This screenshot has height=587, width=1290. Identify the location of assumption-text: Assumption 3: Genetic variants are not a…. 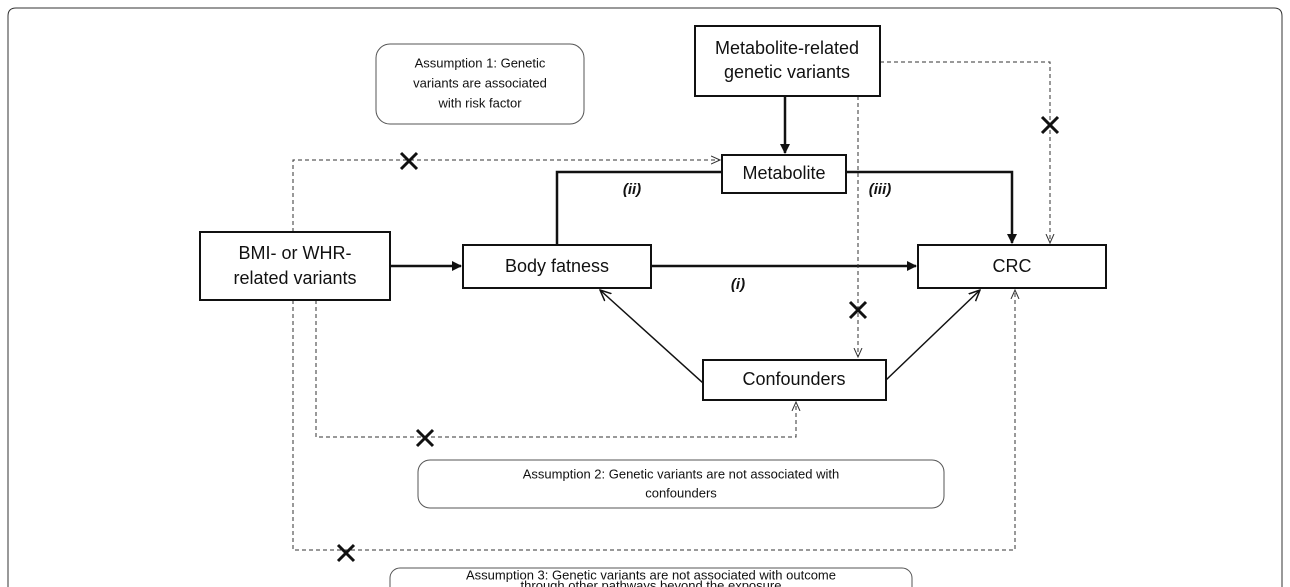
(651, 574).